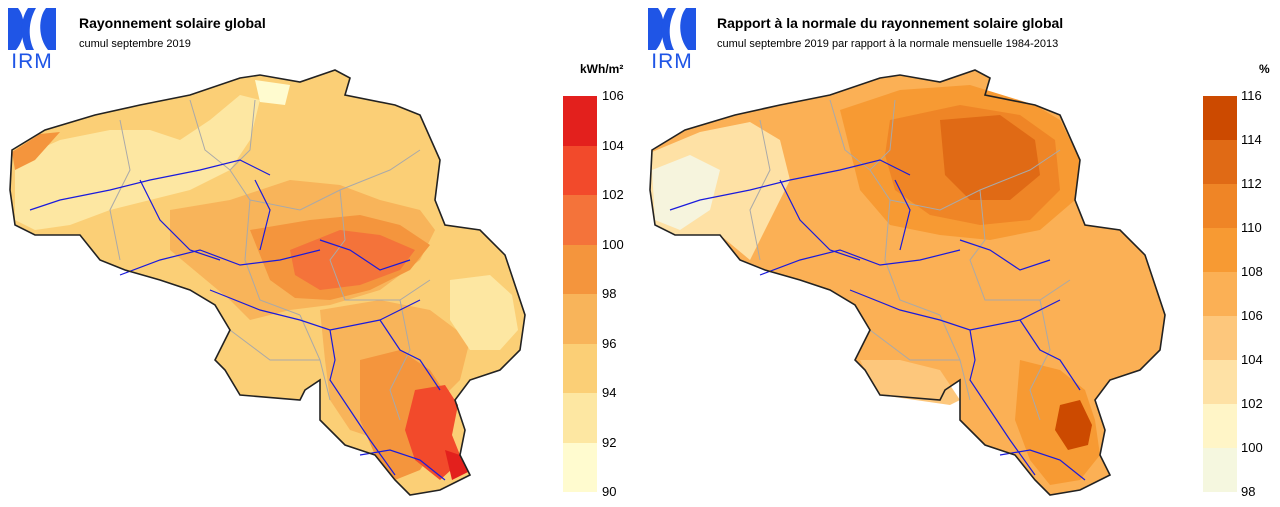 Image resolution: width=1280 pixels, height=507 pixels. What do you see at coordinates (686, 192) in the screenshot?
I see `zone-100-west` at bounding box center [686, 192].